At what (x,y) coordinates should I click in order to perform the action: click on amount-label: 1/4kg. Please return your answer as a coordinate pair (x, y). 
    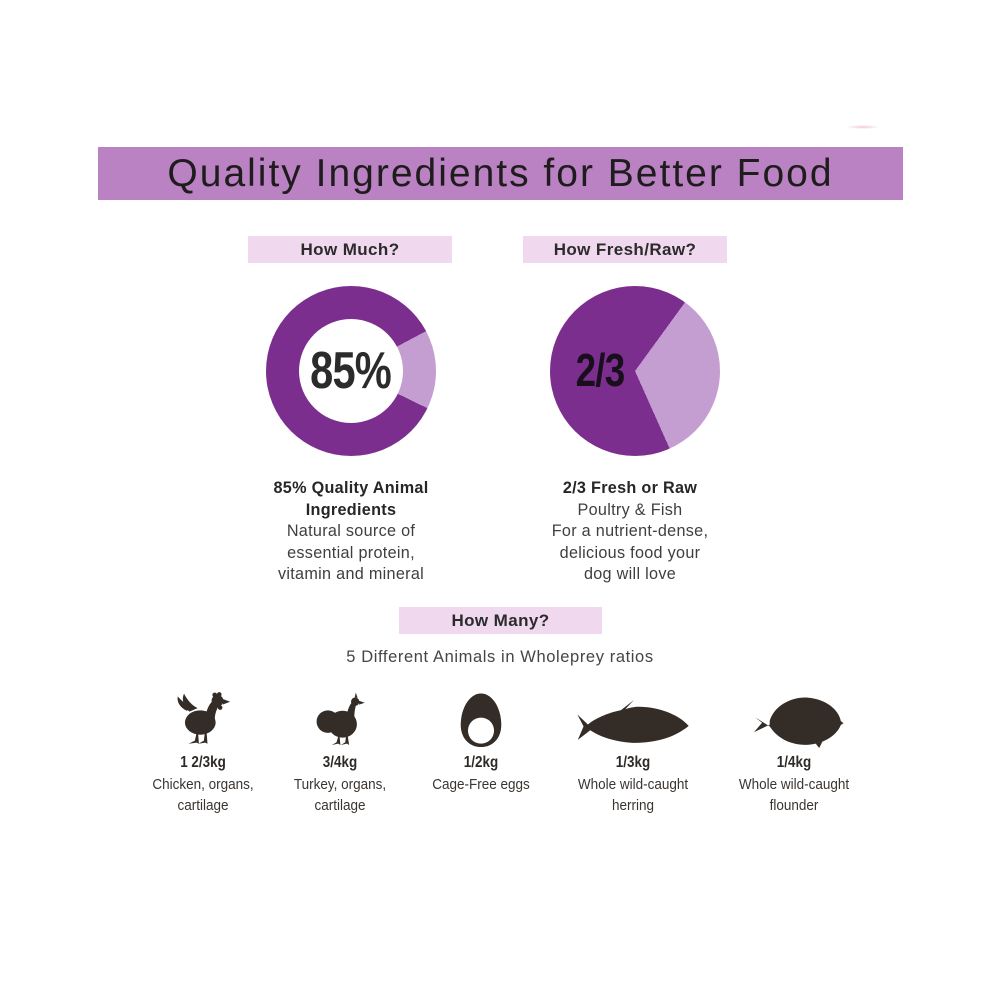
    Looking at the image, I should click on (794, 762).